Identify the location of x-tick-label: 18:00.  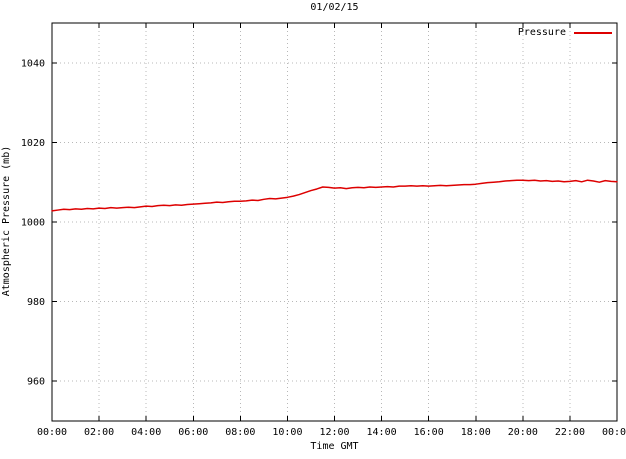
(476, 432).